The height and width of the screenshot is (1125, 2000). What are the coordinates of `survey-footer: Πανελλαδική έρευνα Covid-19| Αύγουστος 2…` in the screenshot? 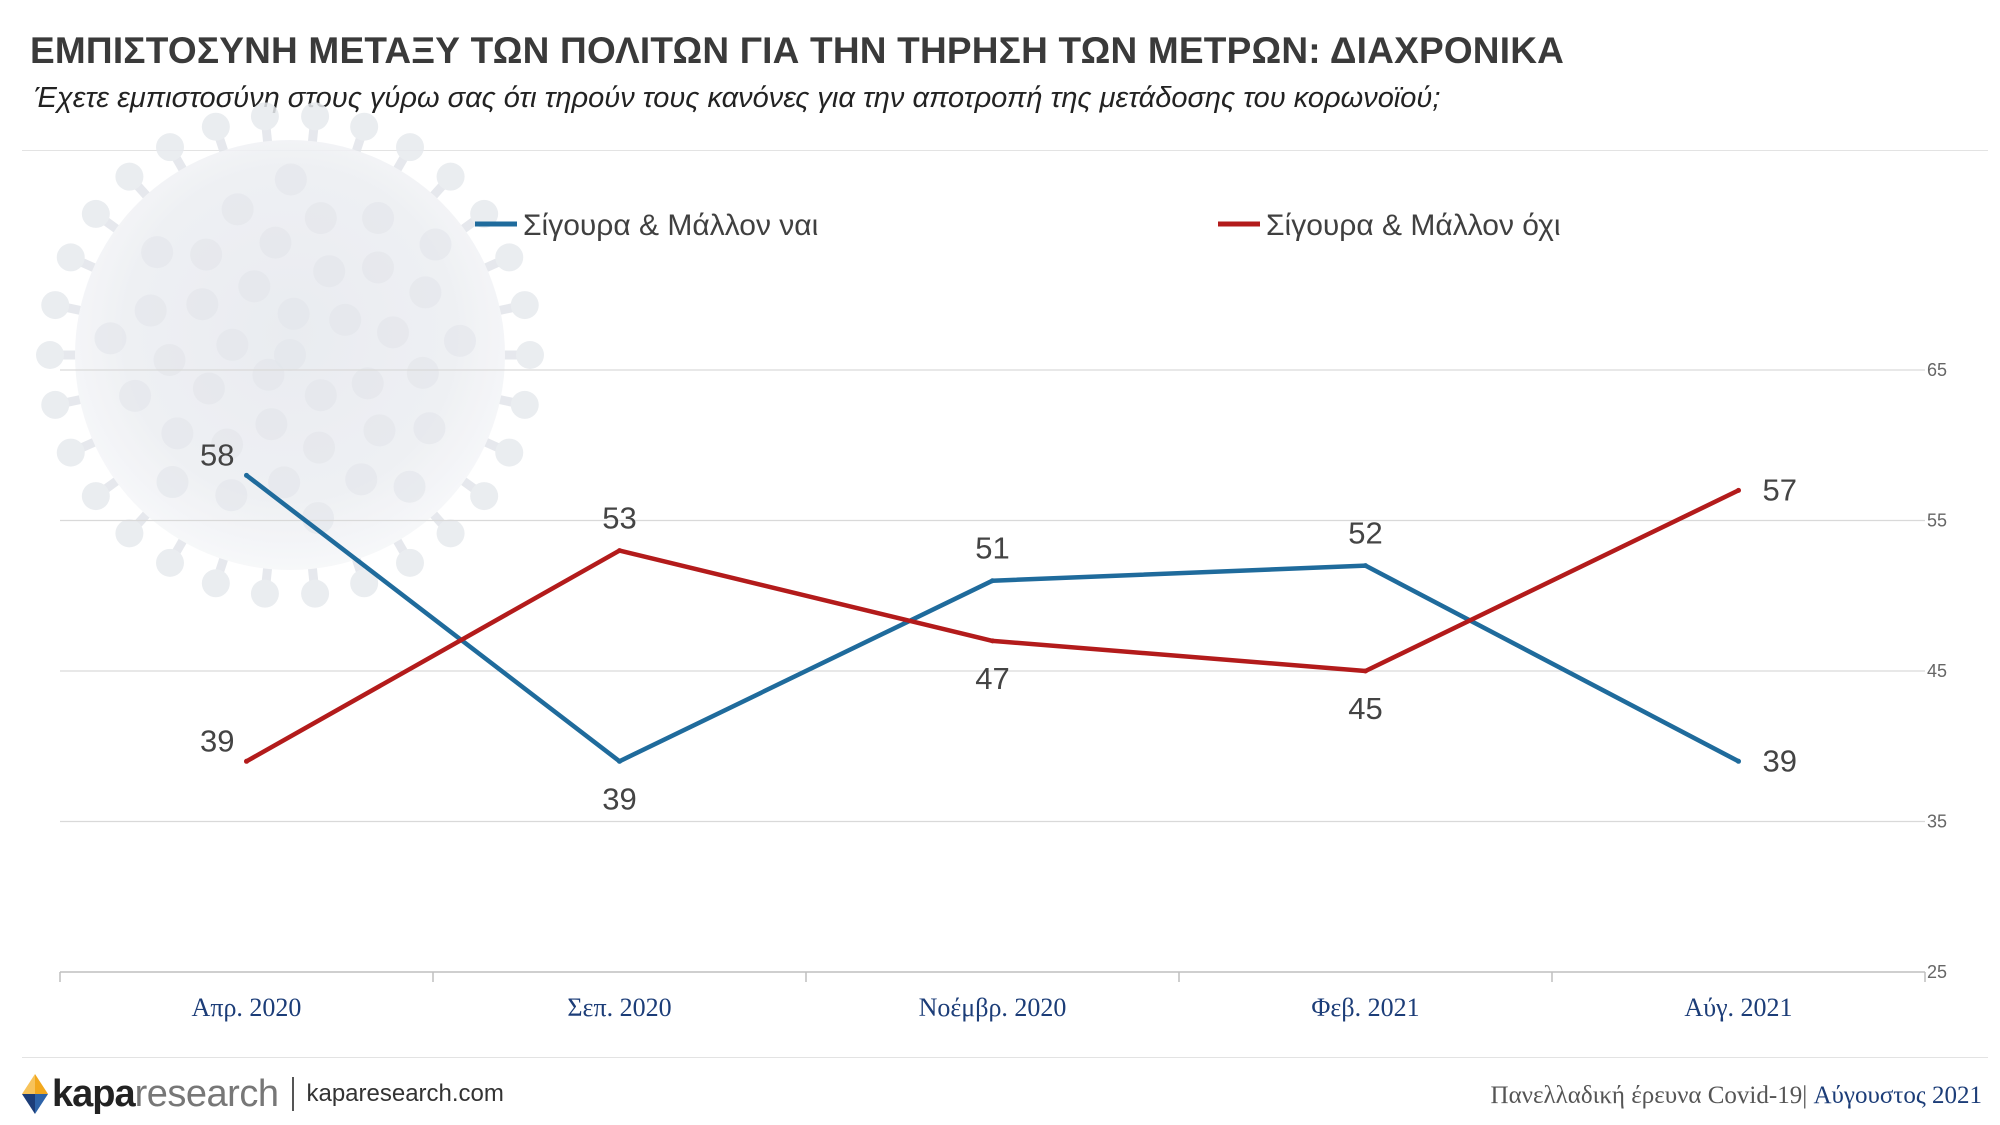 It's located at (1736, 1096).